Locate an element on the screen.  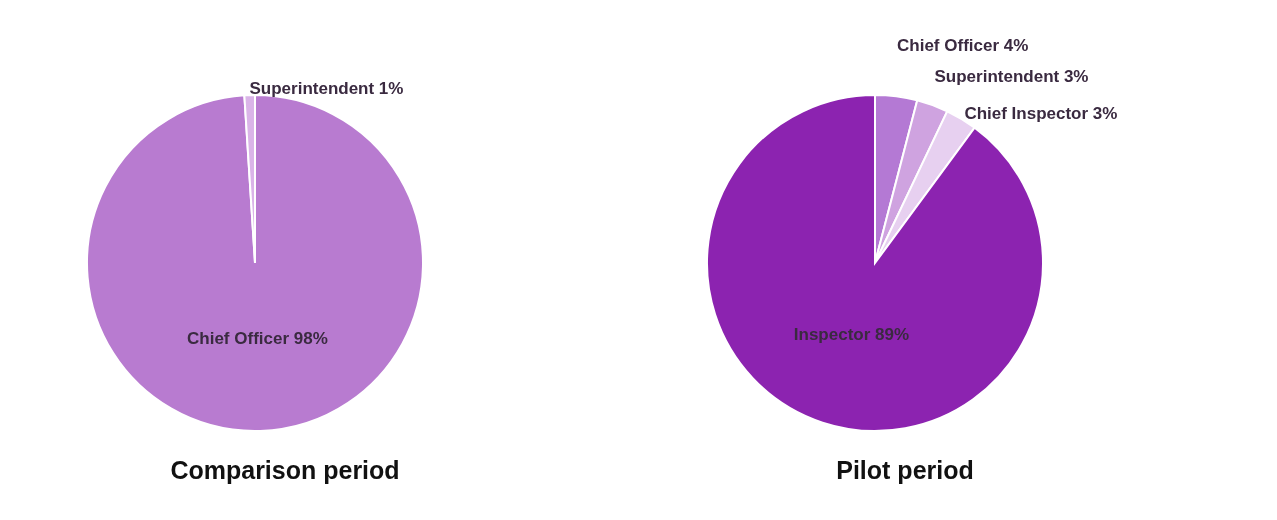
slice-label: Inspector 89% is located at coordinates (851, 334).